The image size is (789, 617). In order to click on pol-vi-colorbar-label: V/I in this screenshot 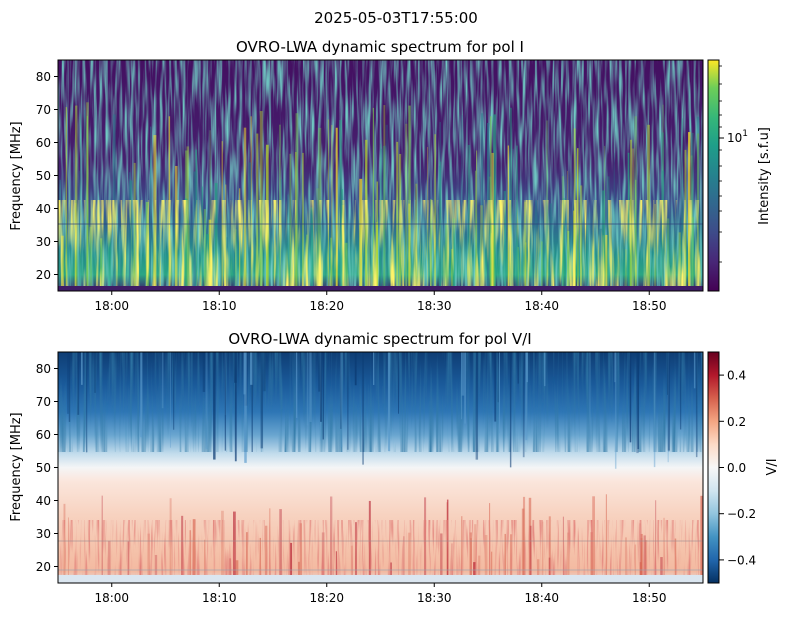, I will do `click(772, 466)`.